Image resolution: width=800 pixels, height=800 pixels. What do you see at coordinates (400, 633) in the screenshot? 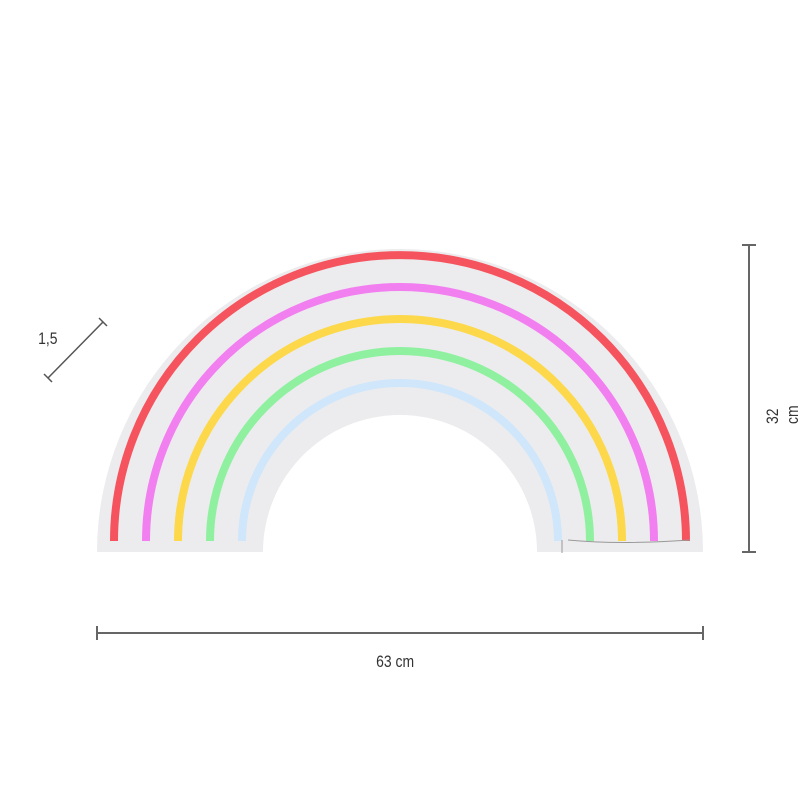
I see `width-dimension-line` at bounding box center [400, 633].